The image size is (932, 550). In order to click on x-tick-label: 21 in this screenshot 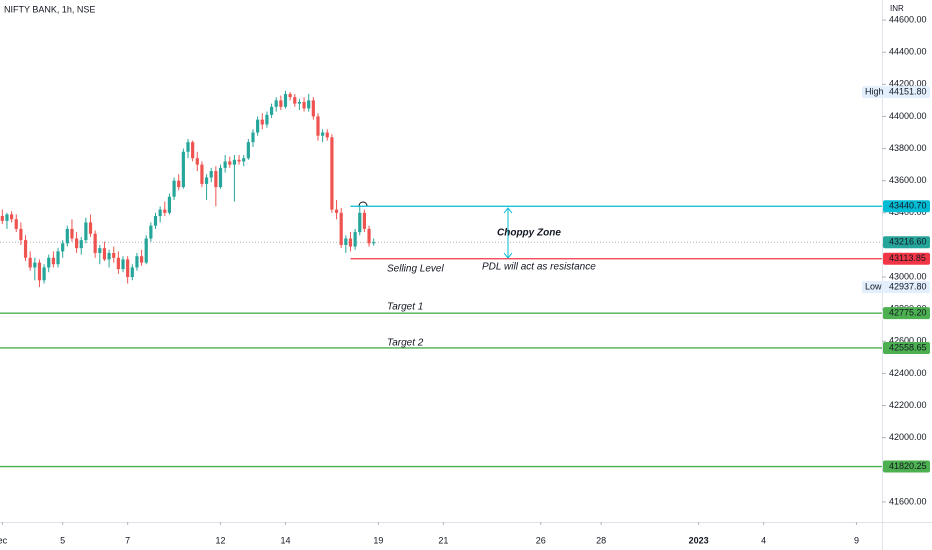, I will do `click(443, 540)`.